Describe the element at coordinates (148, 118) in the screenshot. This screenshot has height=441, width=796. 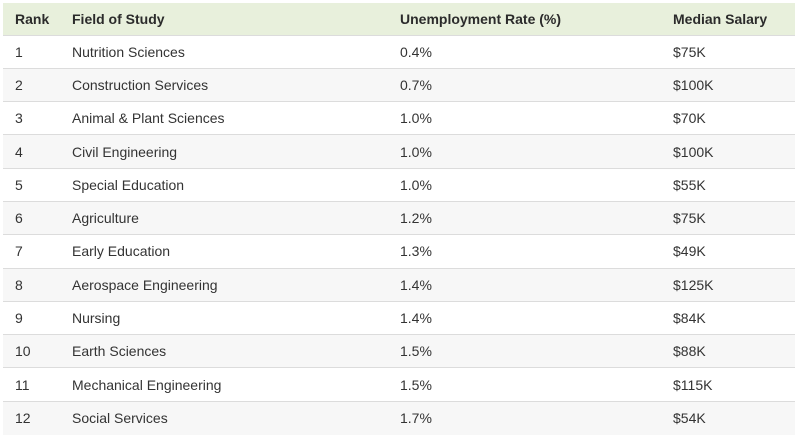
I see `cell-field-of-study: Animal & Plant Sciences` at that location.